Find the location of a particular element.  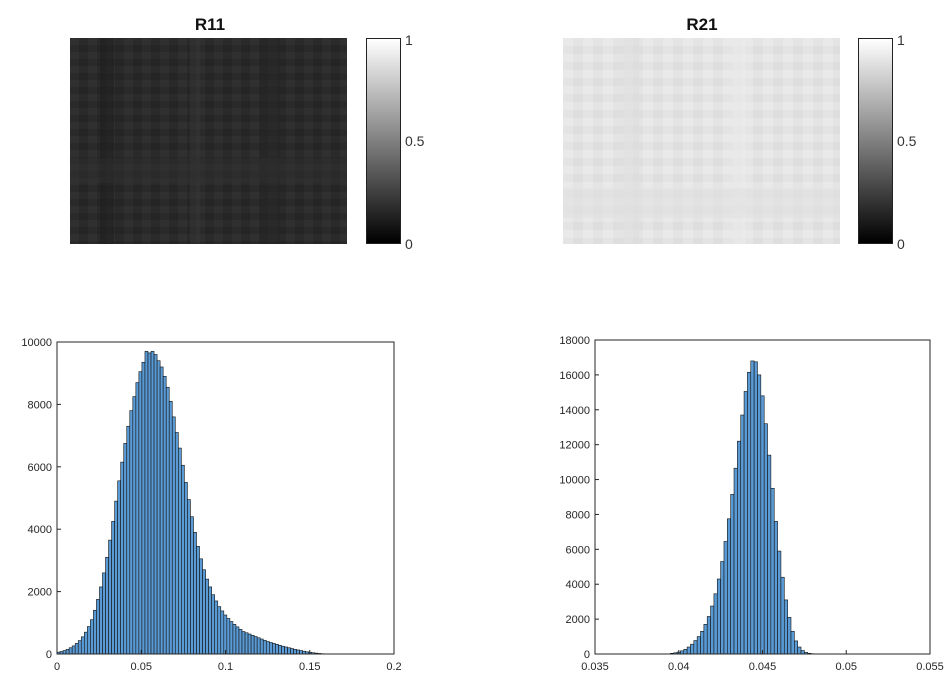

r21-colorbar-tick-0: 0 is located at coordinates (901, 244).